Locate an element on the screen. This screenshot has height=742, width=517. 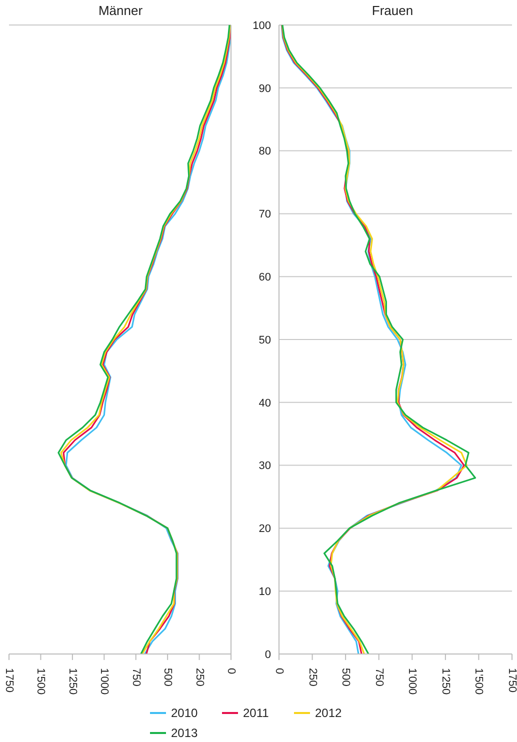
chart-title: Frauen is located at coordinates (392, 10).